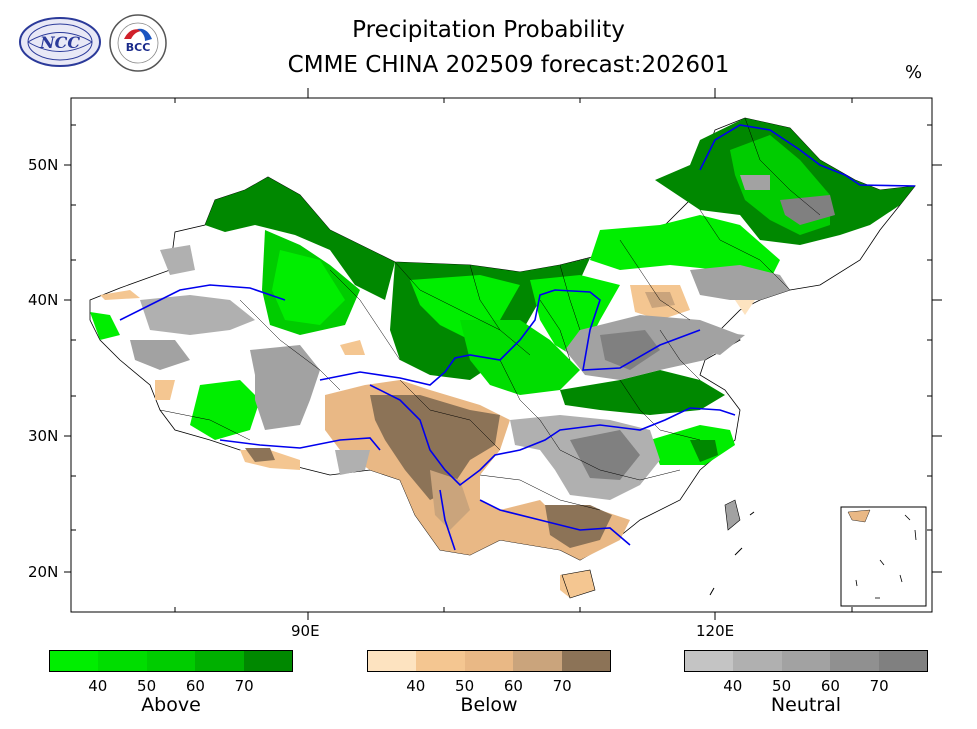  Describe the element at coordinates (489, 683) in the screenshot. I see `legend-below: 40 50 60 70 Below` at that location.